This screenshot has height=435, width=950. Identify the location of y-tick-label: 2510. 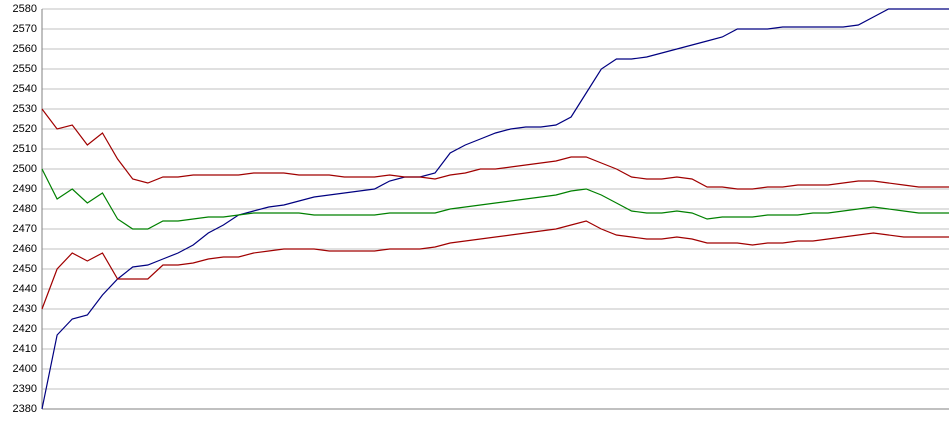
(25, 149).